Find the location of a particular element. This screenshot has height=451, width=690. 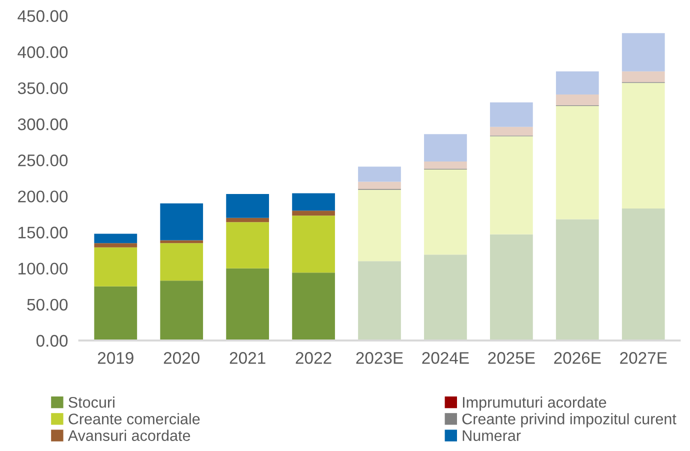

y-tick-label: 450.00 is located at coordinates (43, 16).